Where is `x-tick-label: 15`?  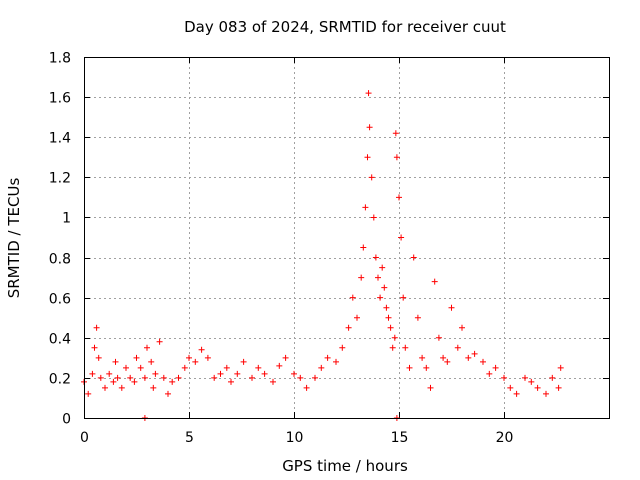 x-tick-label: 15 is located at coordinates (400, 438).